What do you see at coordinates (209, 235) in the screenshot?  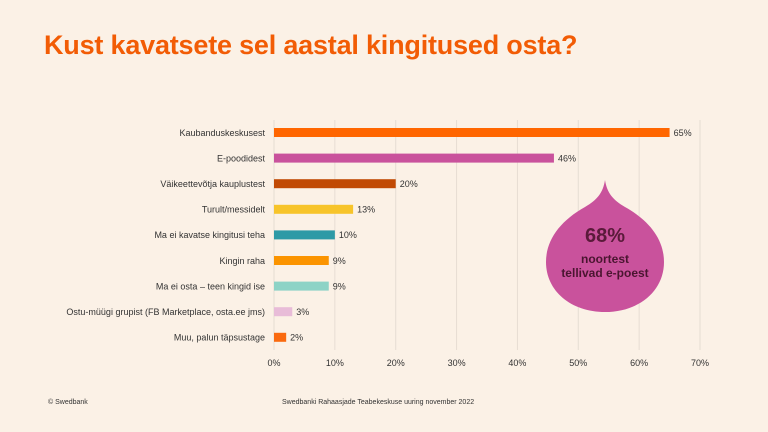 I see `category-label: Ma ei kavatse kingitusi teha` at bounding box center [209, 235].